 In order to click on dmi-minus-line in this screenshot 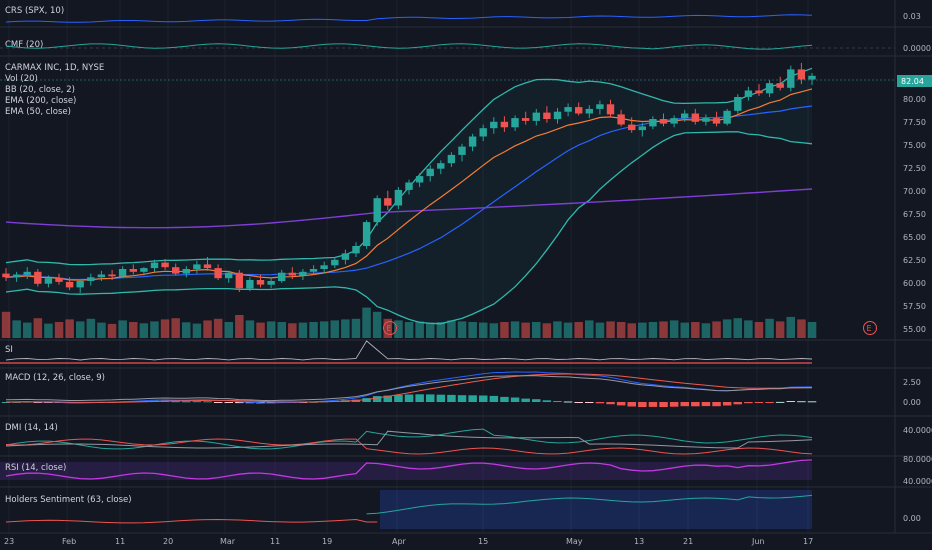, I will do `click(409, 446)`.